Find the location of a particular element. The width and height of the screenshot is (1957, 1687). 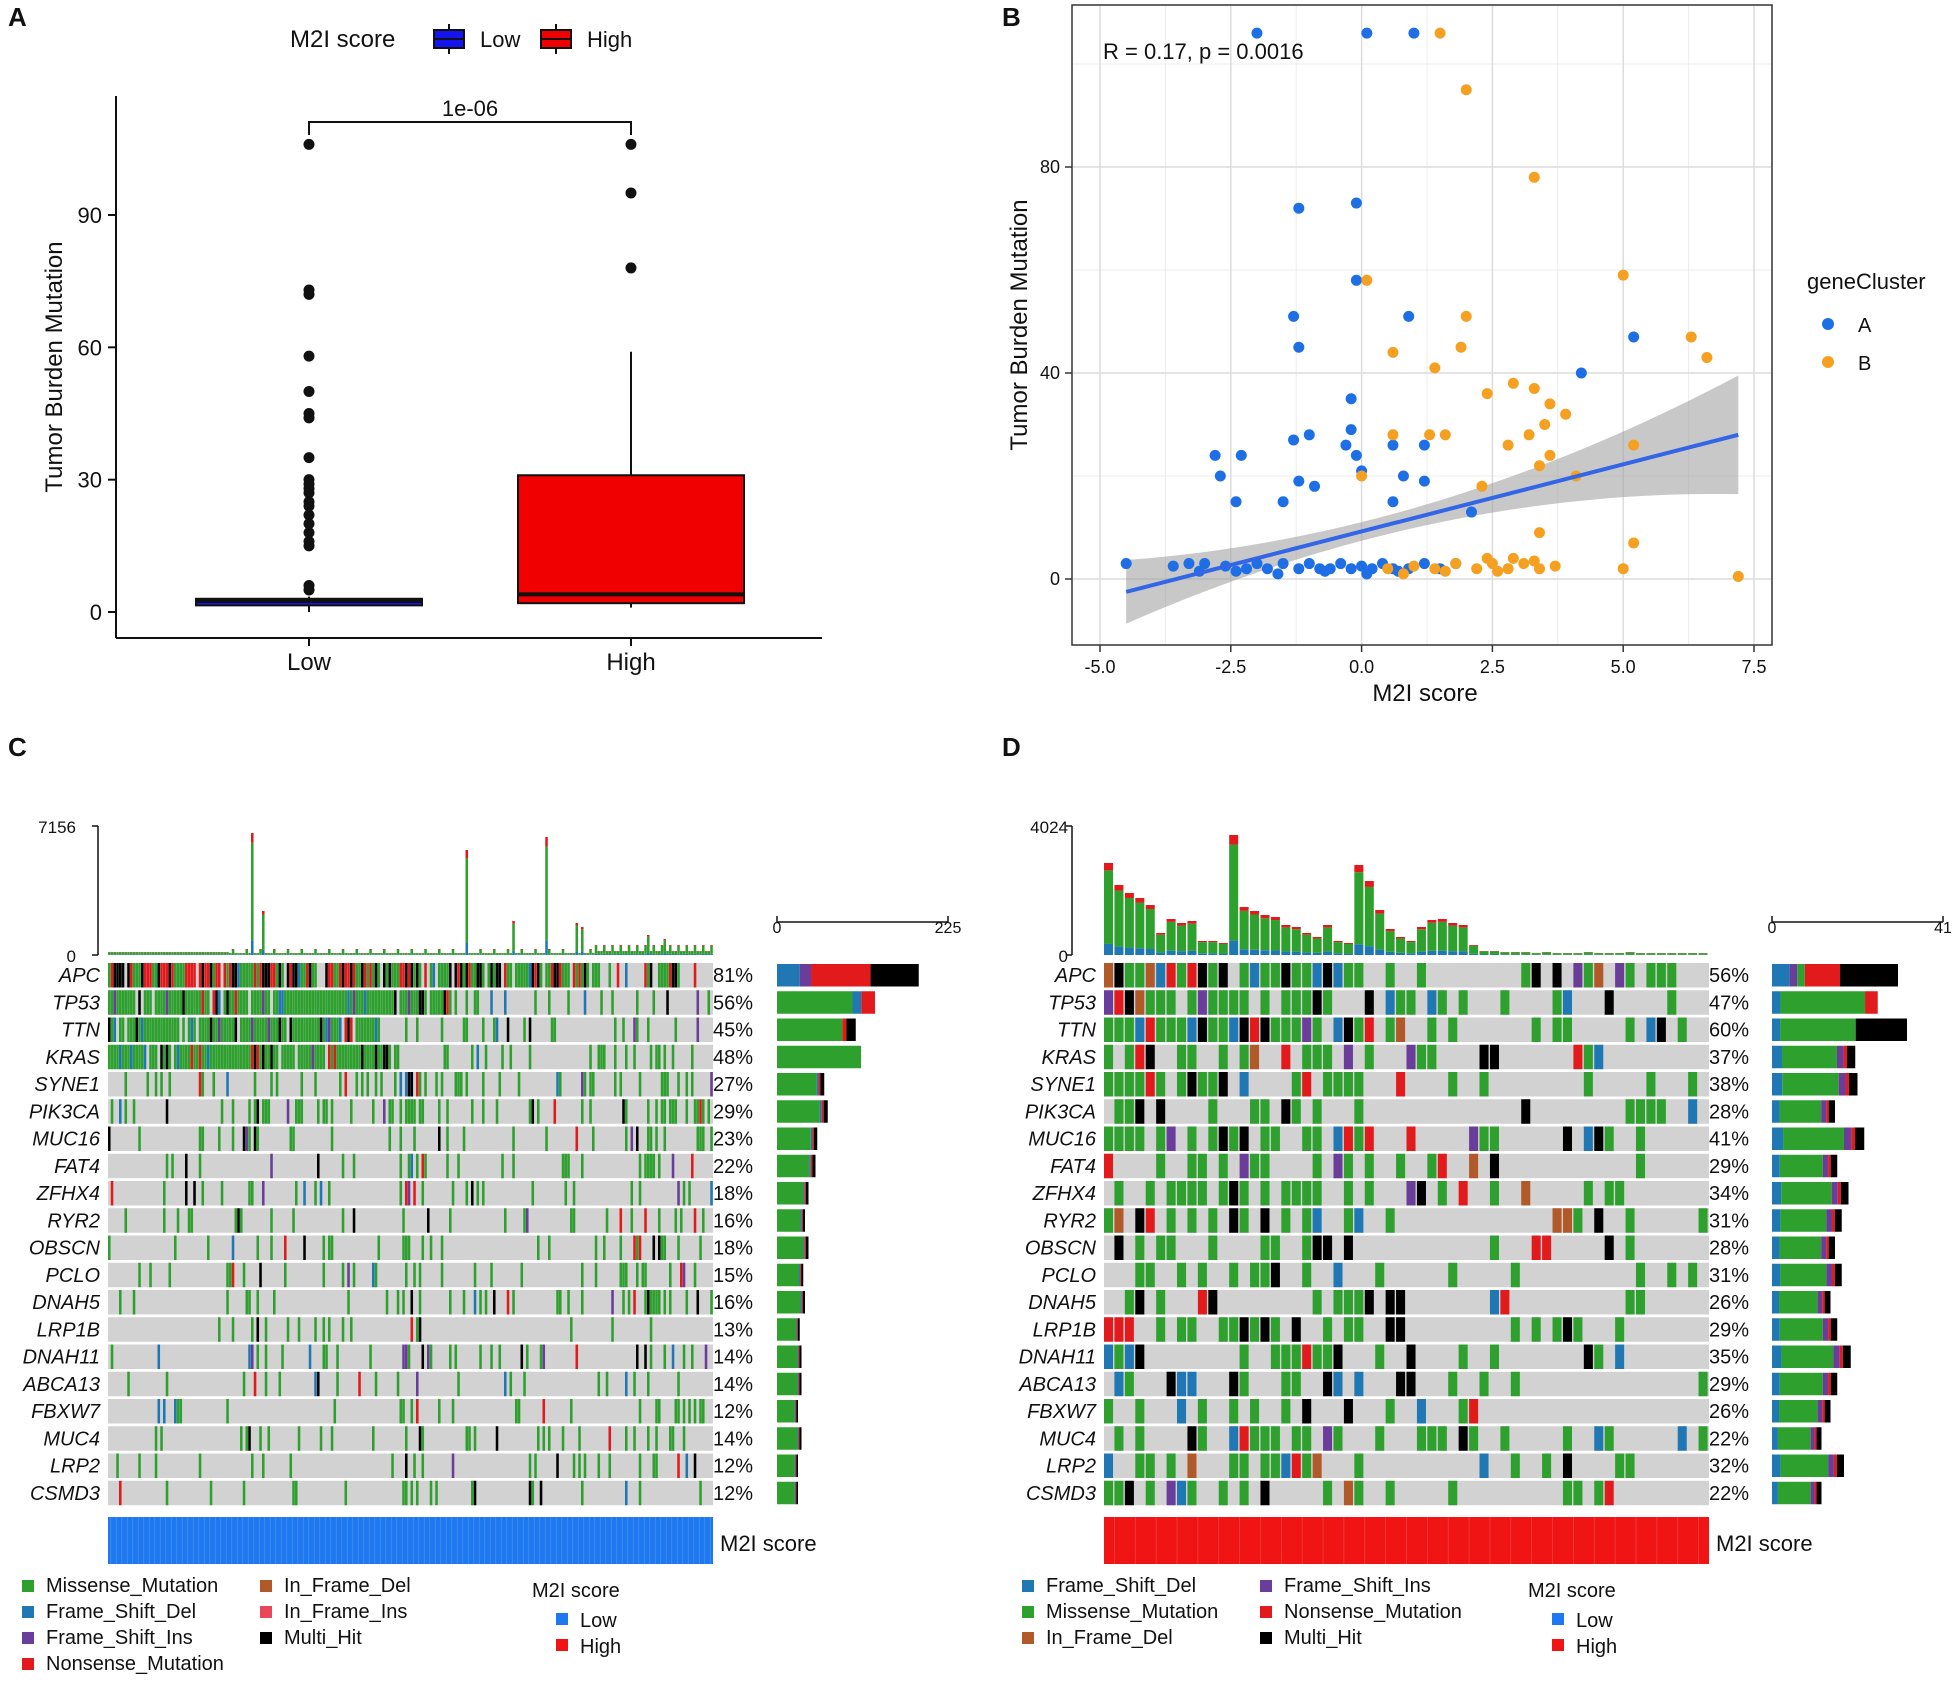

gene-label-tp53: TP53 is located at coordinates (76, 1003).